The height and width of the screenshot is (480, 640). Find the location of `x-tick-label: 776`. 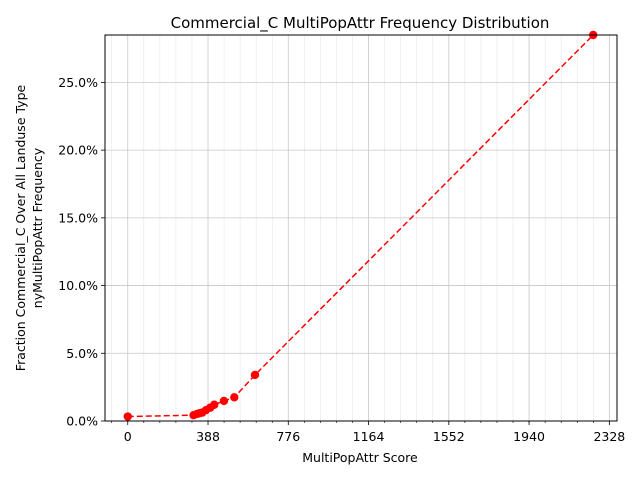

x-tick-label: 776 is located at coordinates (288, 436).